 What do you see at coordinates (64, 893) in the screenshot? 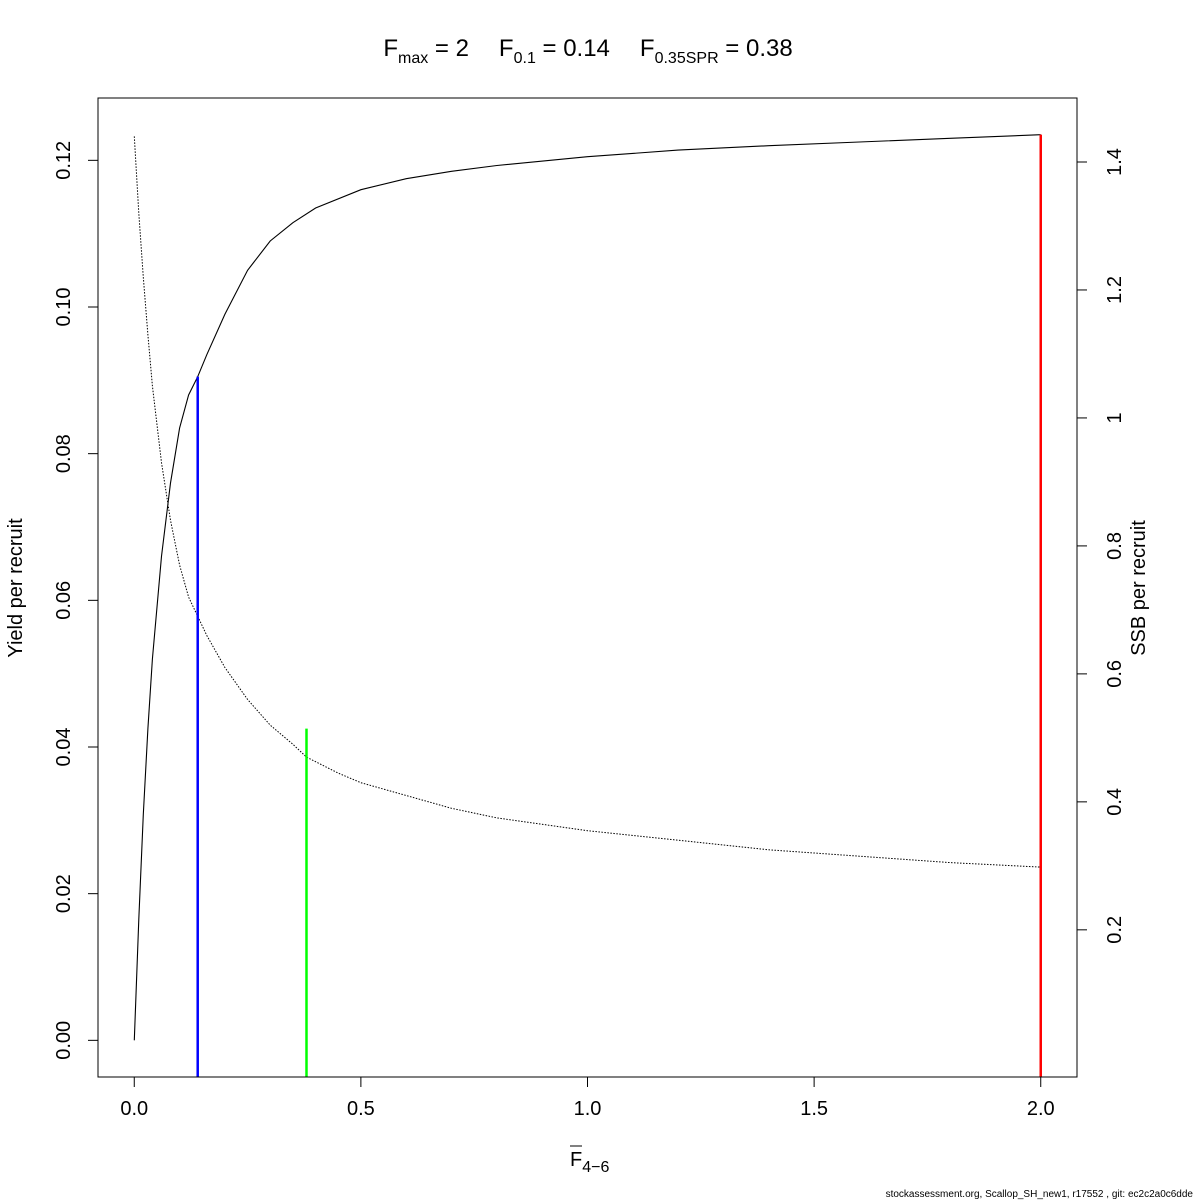
I see `y-tick-label: 0.02` at bounding box center [64, 893].